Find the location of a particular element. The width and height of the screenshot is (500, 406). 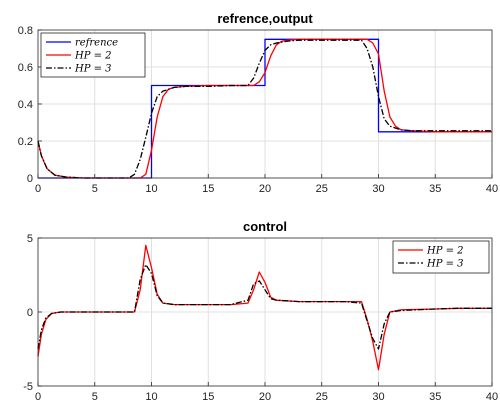

legend-label: refrence is located at coordinates (96, 43).